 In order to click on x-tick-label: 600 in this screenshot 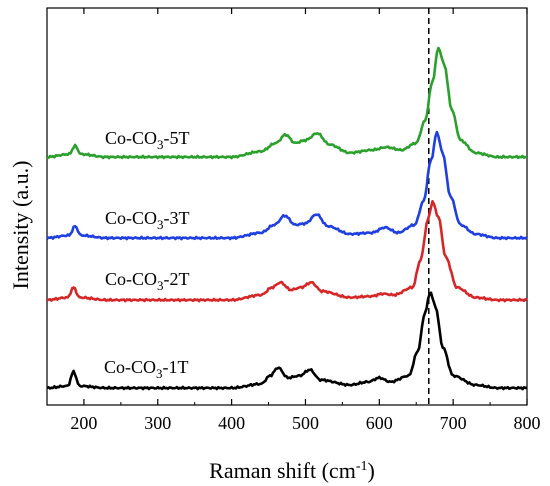, I will do `click(379, 423)`.